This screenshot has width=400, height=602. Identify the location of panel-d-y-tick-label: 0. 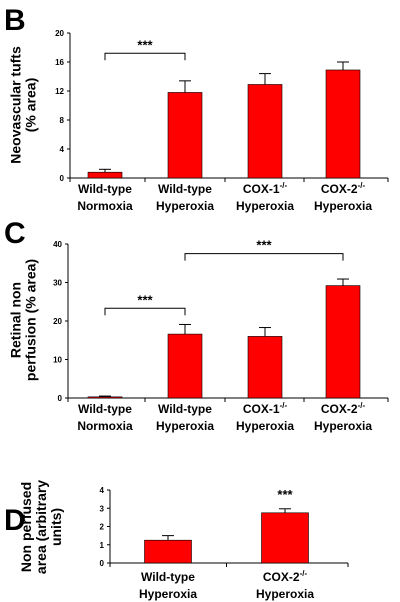
(102, 563).